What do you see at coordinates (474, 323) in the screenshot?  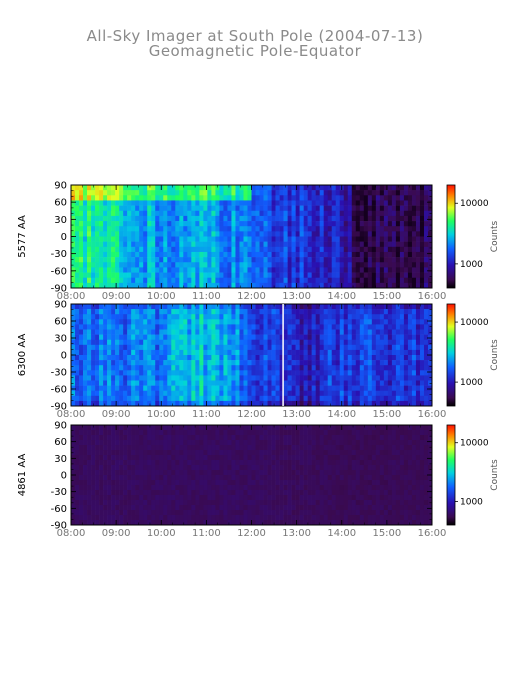 I see `colorbar-tick-label: 10000` at bounding box center [474, 323].